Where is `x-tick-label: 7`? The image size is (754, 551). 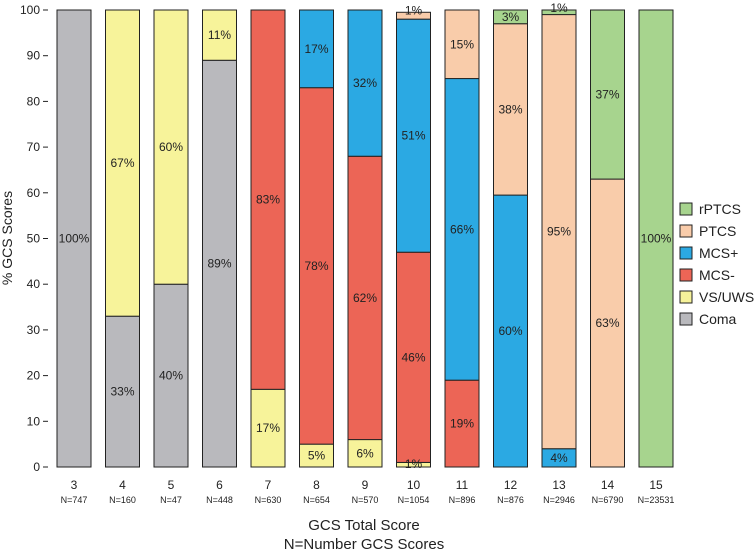 x-tick-label: 7 is located at coordinates (268, 485).